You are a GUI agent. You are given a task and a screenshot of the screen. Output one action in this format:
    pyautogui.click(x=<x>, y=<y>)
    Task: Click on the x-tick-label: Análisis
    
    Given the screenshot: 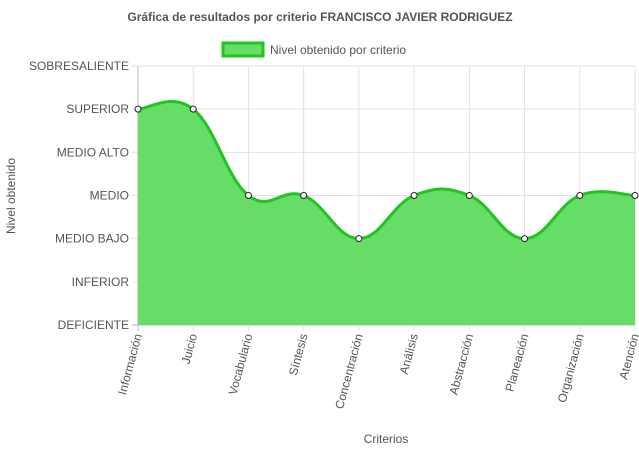 What is the action you would take?
    pyautogui.click(x=409, y=354)
    